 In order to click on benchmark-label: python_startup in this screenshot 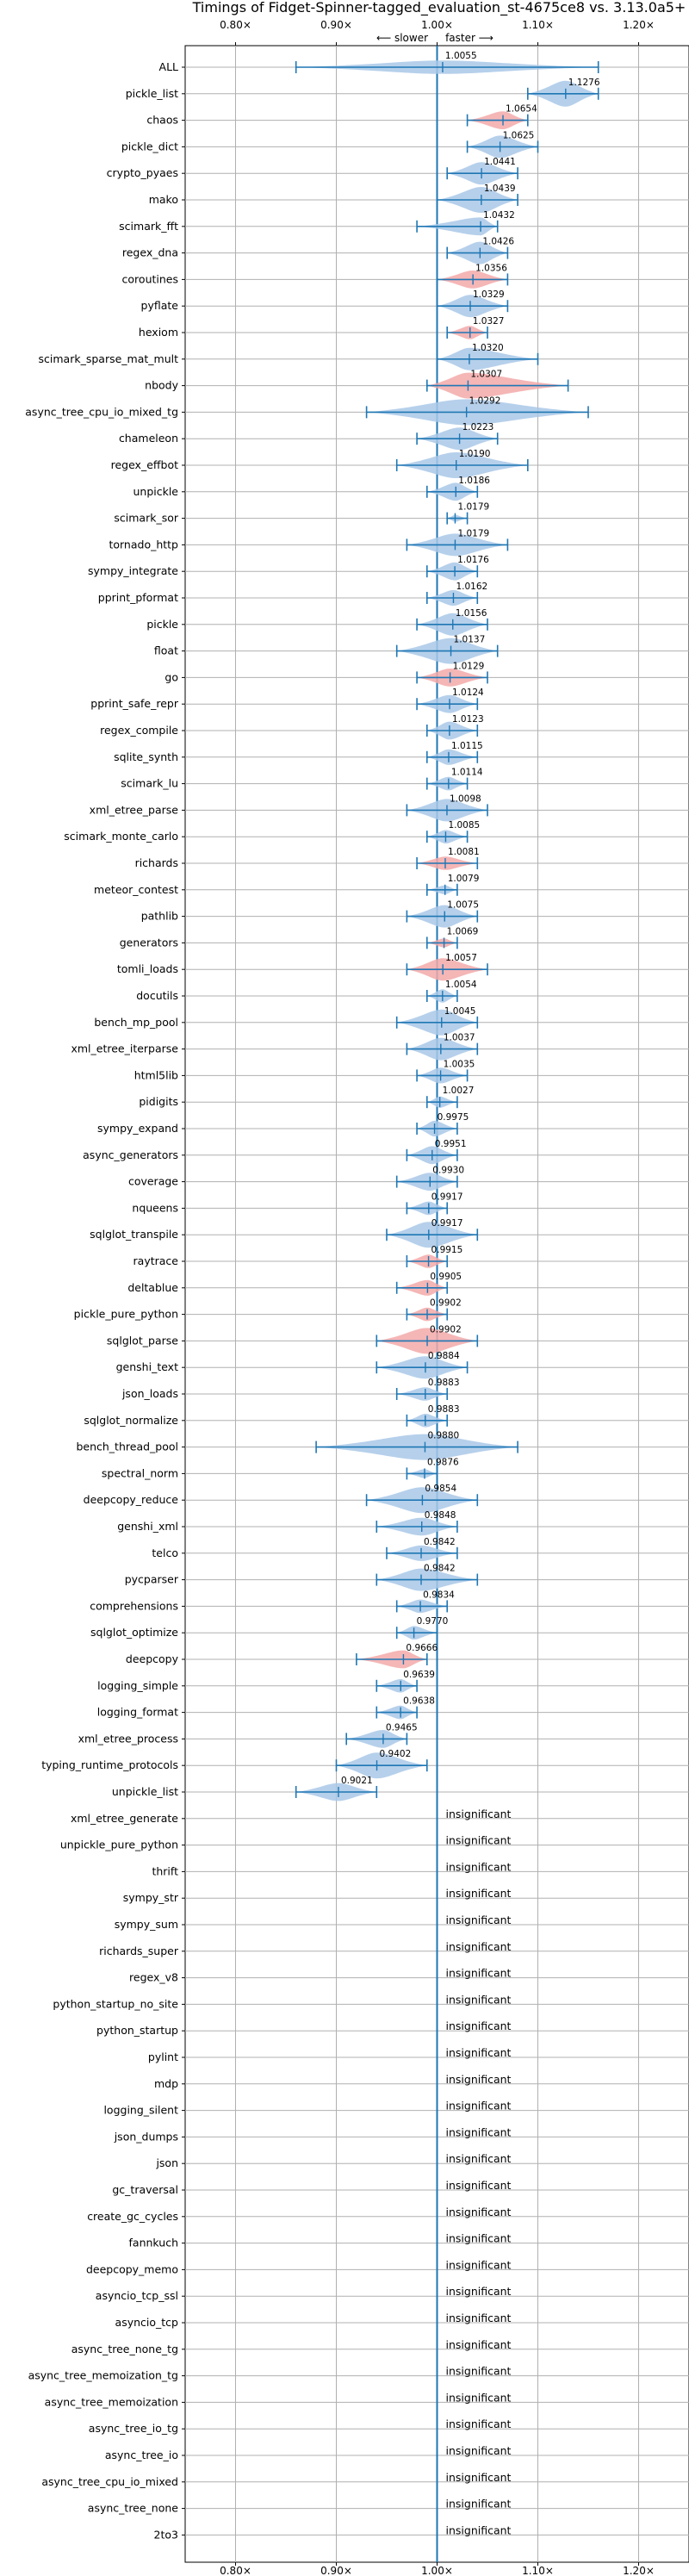, I will do `click(137, 2031)`.